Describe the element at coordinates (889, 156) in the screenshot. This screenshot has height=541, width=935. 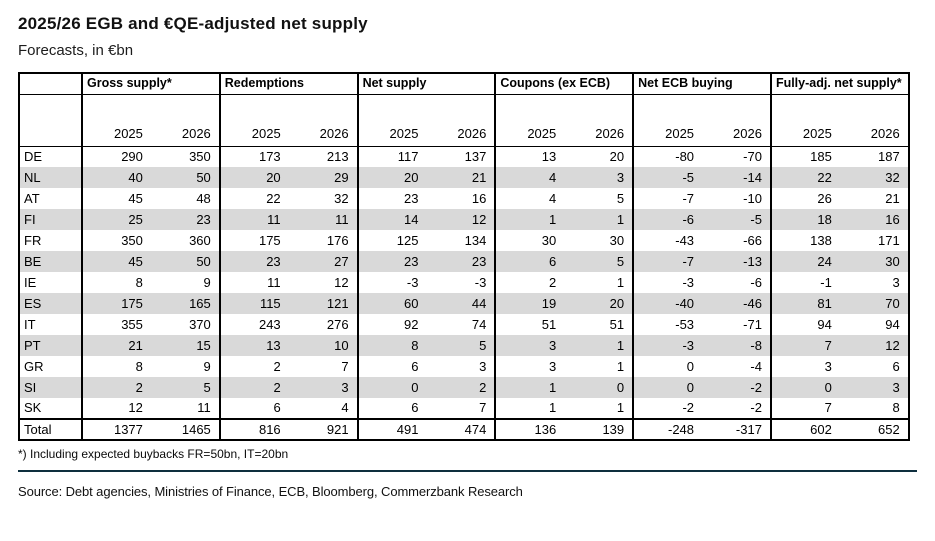
I see `value-cell: 187` at that location.